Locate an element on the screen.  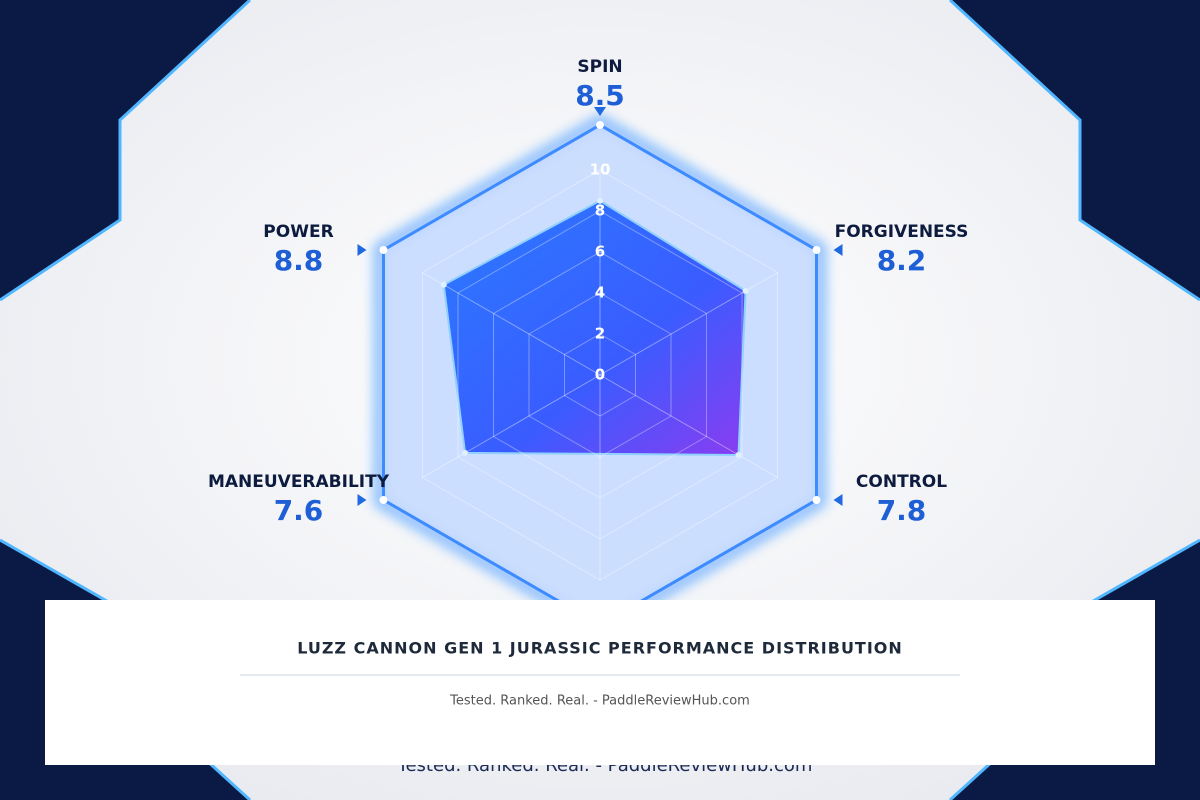
axis-label: CONTROL is located at coordinates (901, 482).